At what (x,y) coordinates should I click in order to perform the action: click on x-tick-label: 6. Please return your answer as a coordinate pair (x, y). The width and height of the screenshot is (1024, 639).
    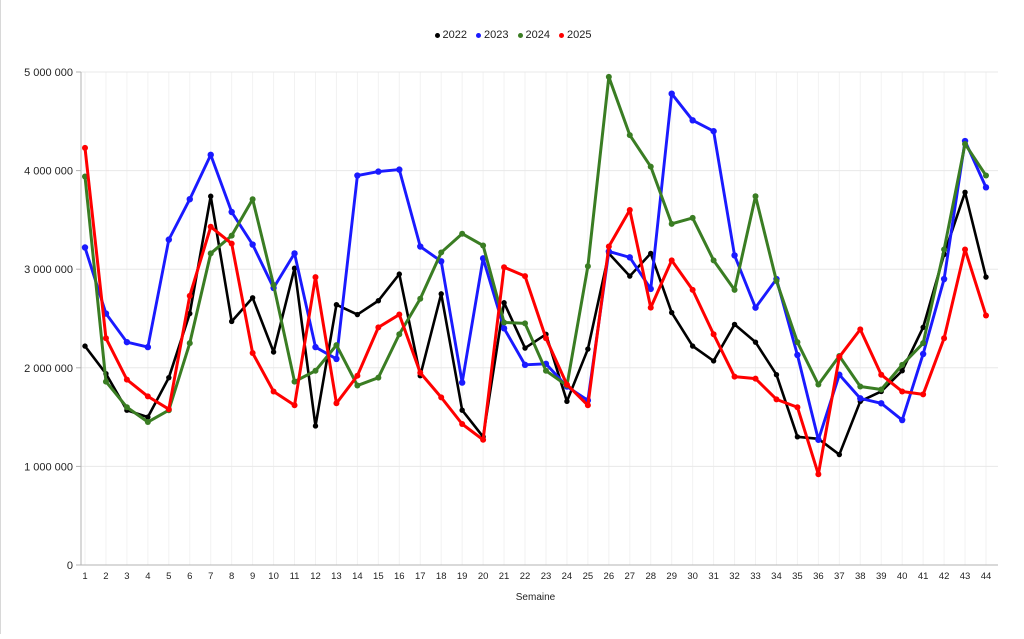
    Looking at the image, I should click on (189, 576).